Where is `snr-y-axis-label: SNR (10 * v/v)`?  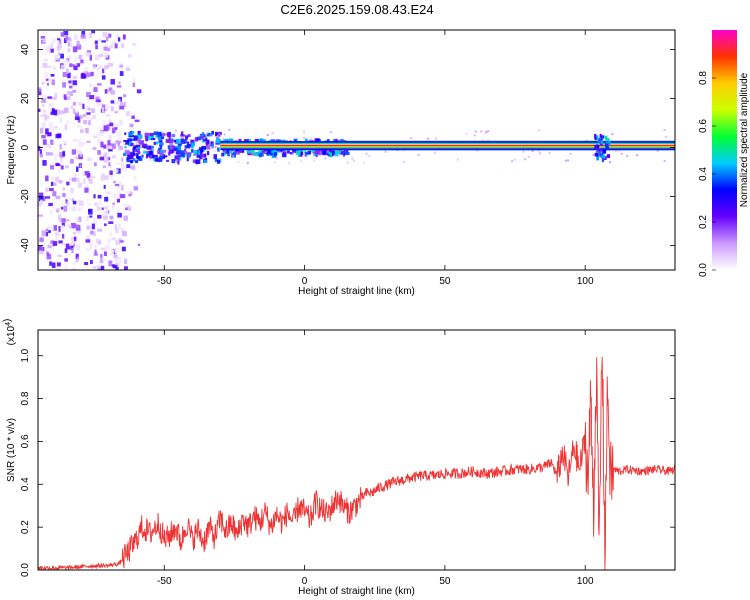 snr-y-axis-label: SNR (10 * v/v) is located at coordinates (11, 450).